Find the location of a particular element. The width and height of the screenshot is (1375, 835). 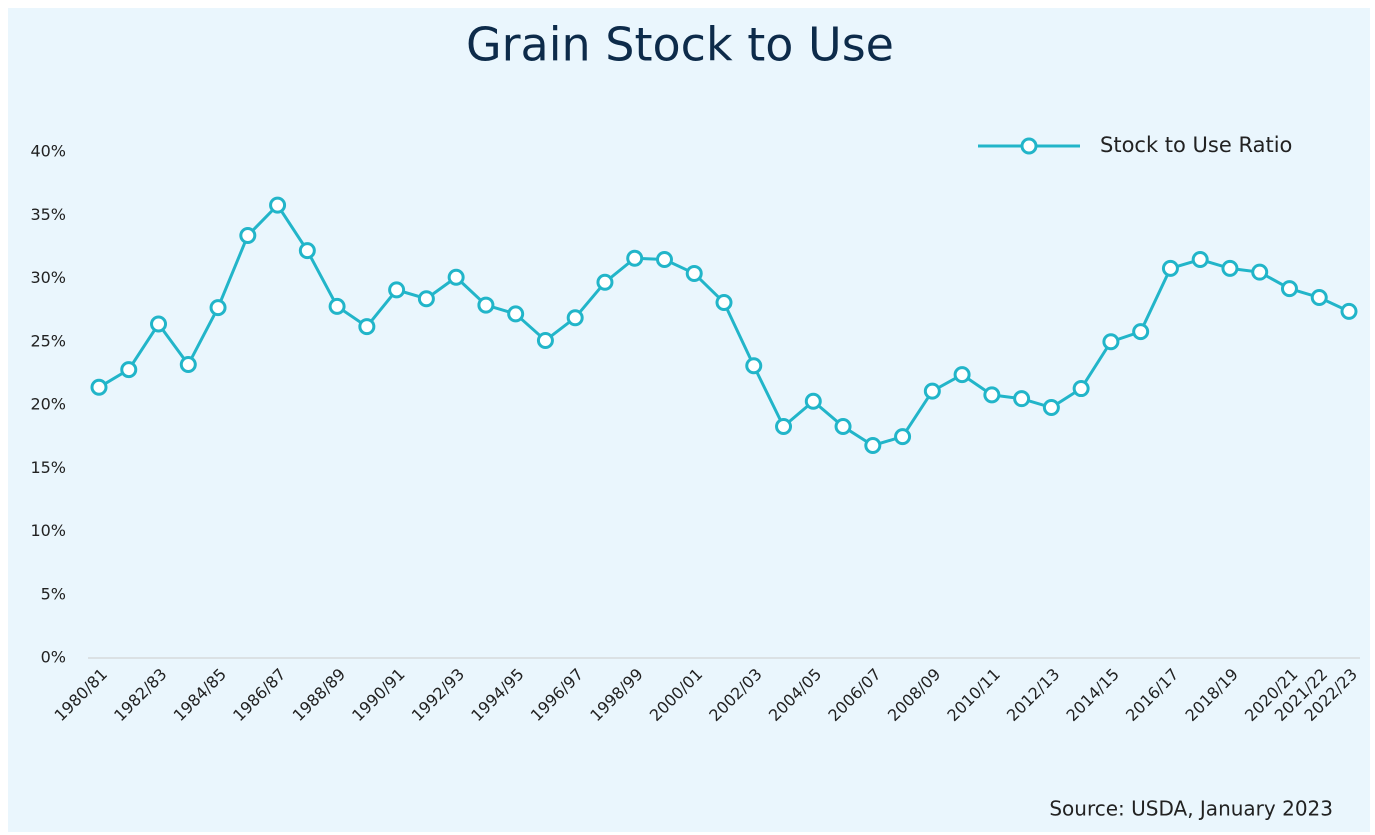

y-tick-label: 30% is located at coordinates (48, 277).